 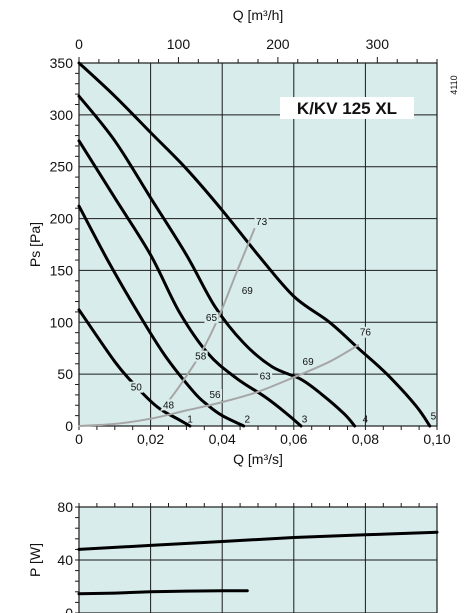 What do you see at coordinates (35, 244) in the screenshot?
I see `y-axis-title: Ps [Pa]` at bounding box center [35, 244].